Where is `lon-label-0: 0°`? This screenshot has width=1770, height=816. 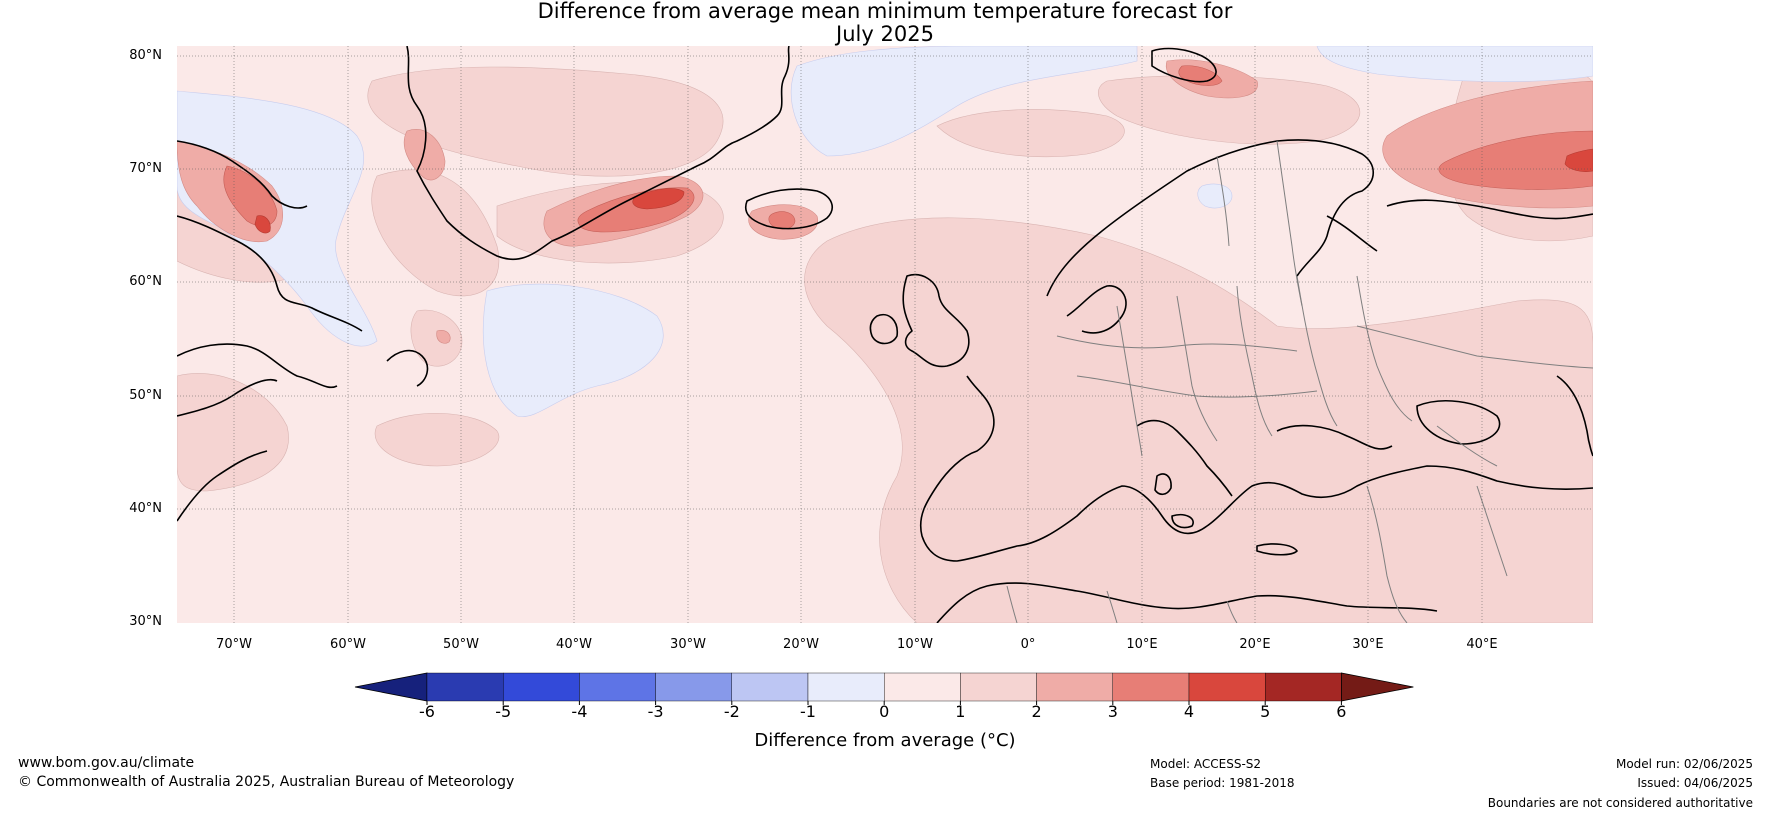 lon-label-0: 0° is located at coordinates (1028, 644).